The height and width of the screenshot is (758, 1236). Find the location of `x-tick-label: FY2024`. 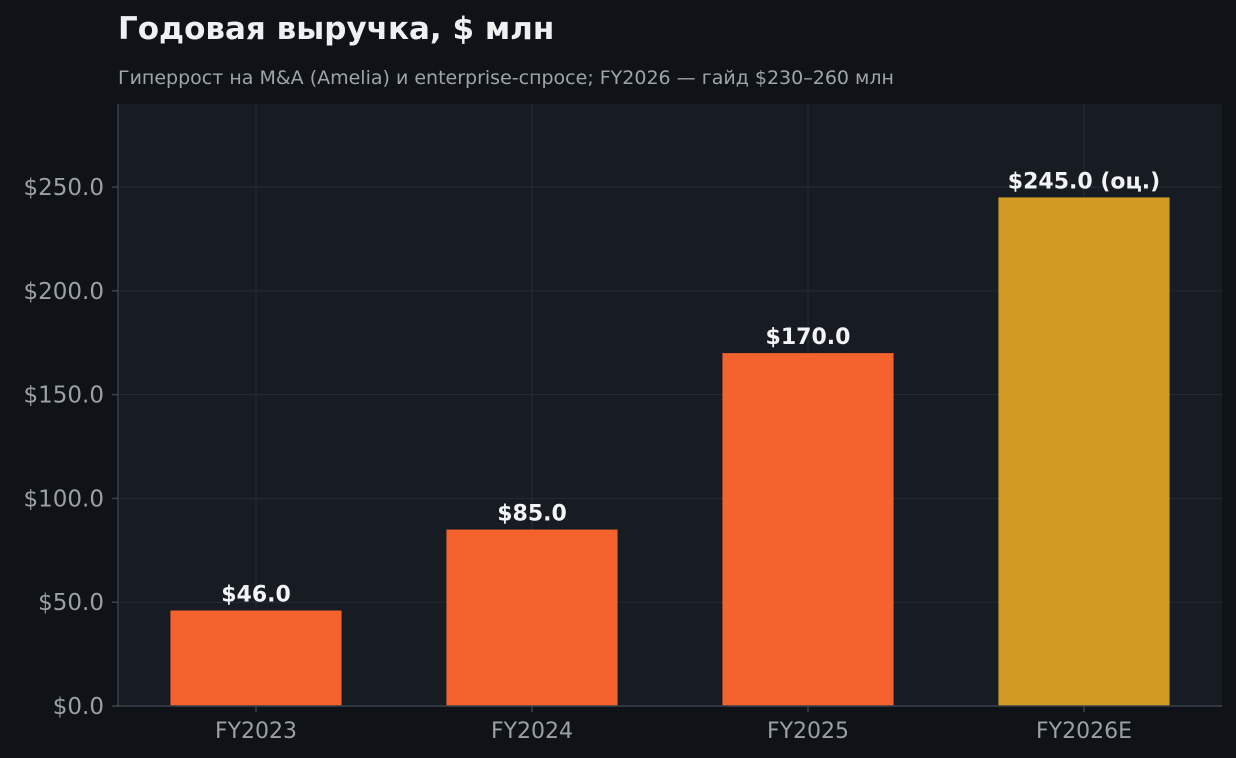

x-tick-label: FY2024 is located at coordinates (532, 731).